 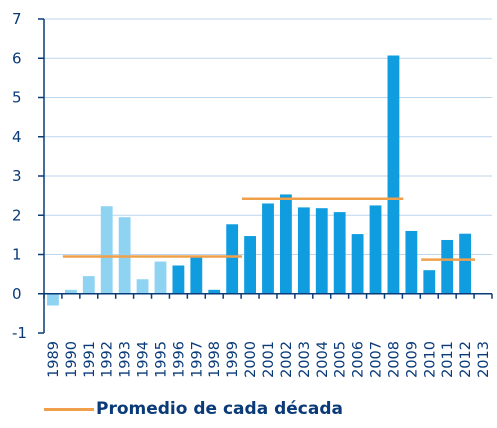 I want to click on x-tick-label: 2005, so click(x=341, y=359).